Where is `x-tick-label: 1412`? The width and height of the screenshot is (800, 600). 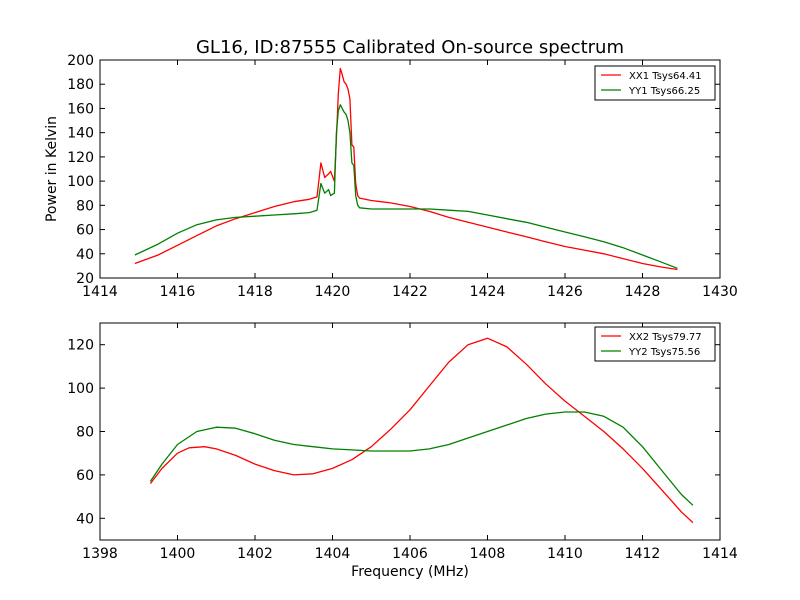 x-tick-label: 1412 is located at coordinates (643, 554).